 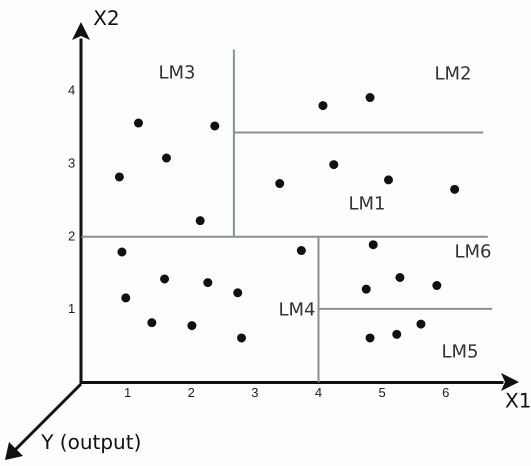 I want to click on annotation: LM1, so click(x=367, y=204).